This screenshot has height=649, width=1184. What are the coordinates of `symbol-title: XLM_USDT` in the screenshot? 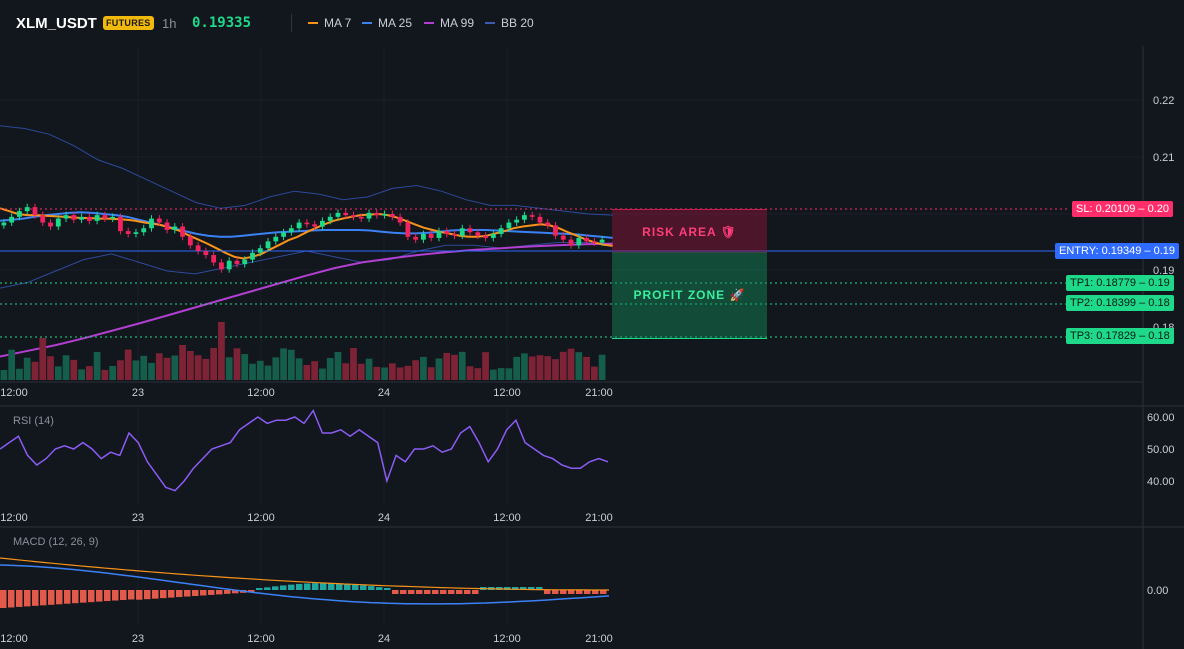 It's located at (56, 23).